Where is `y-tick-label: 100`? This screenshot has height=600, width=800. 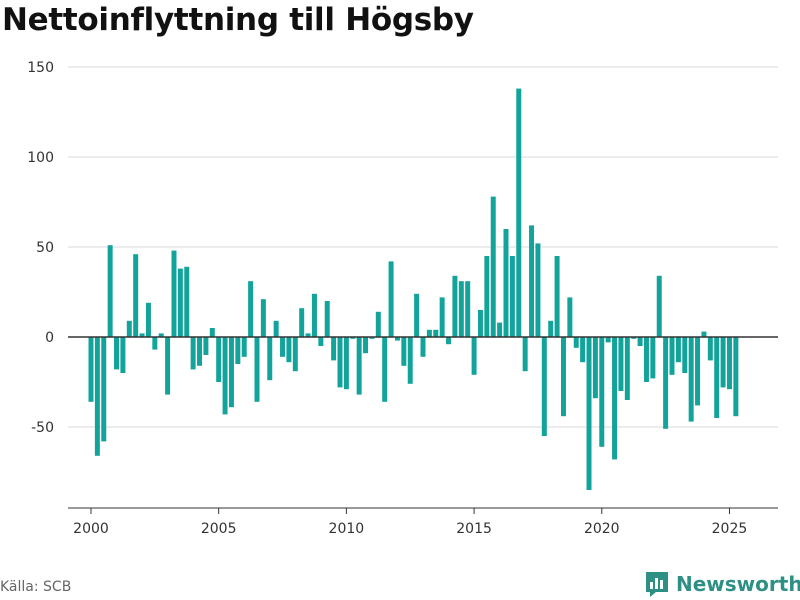 y-tick-label: 100 is located at coordinates (40, 158).